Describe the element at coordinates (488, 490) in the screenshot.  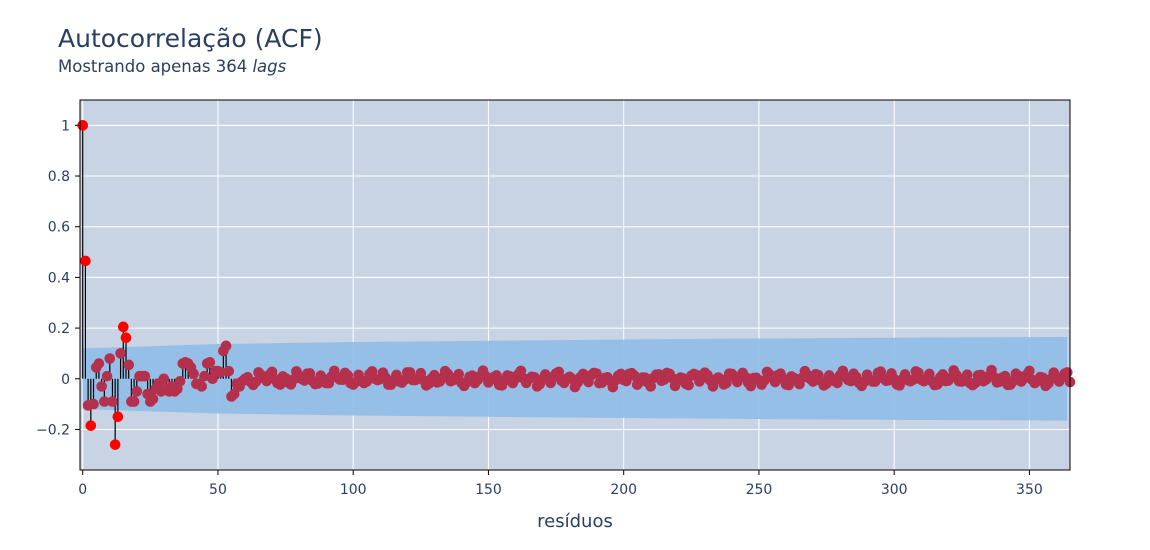
I see `x-tick-label: 150` at that location.